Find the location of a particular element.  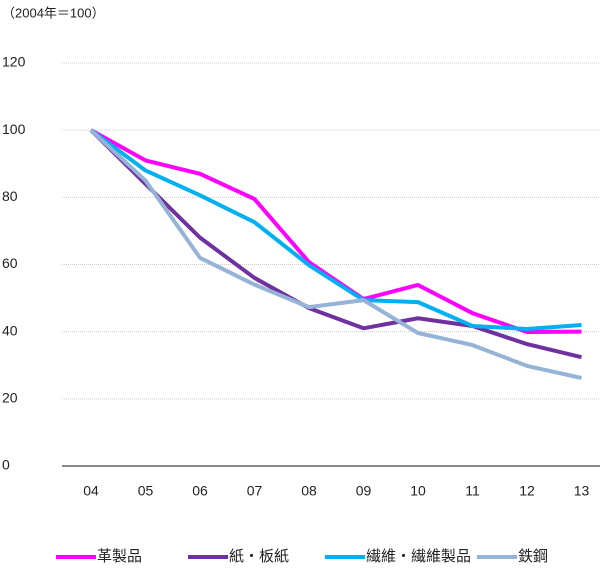

y-tick-label: 40 is located at coordinates (10, 330).